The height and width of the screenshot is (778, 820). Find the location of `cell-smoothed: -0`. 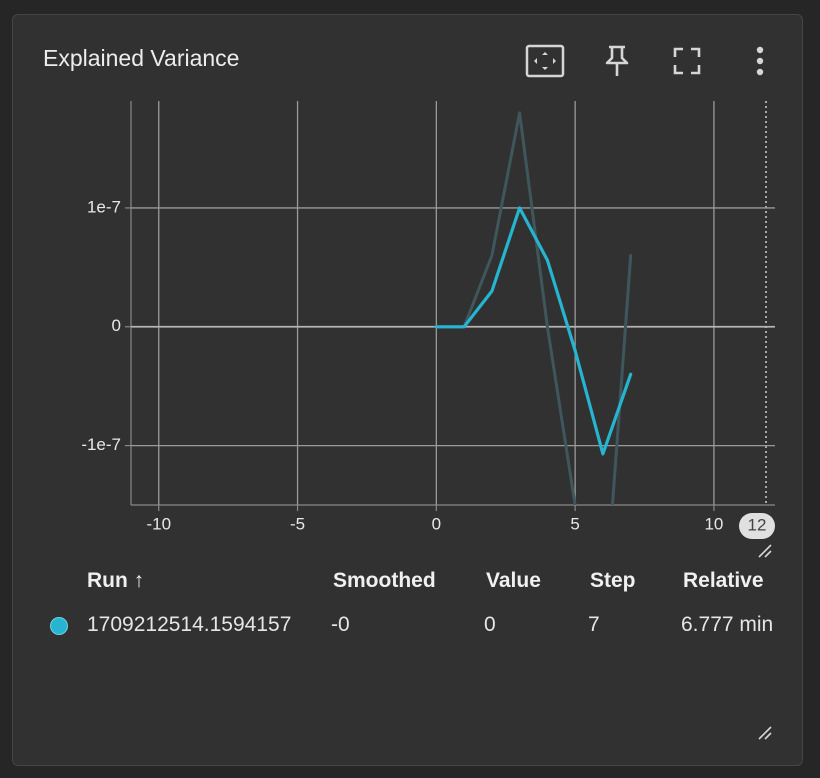

cell-smoothed: -0 is located at coordinates (340, 624).